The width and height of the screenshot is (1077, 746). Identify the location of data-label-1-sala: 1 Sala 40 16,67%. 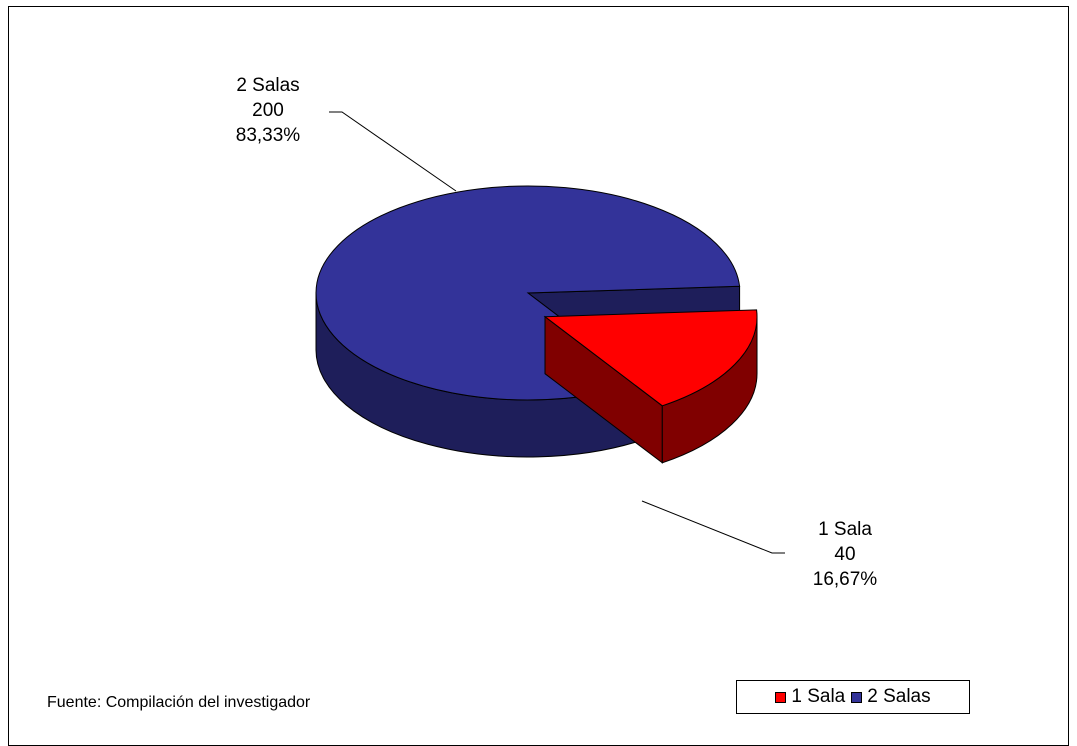
(845, 554).